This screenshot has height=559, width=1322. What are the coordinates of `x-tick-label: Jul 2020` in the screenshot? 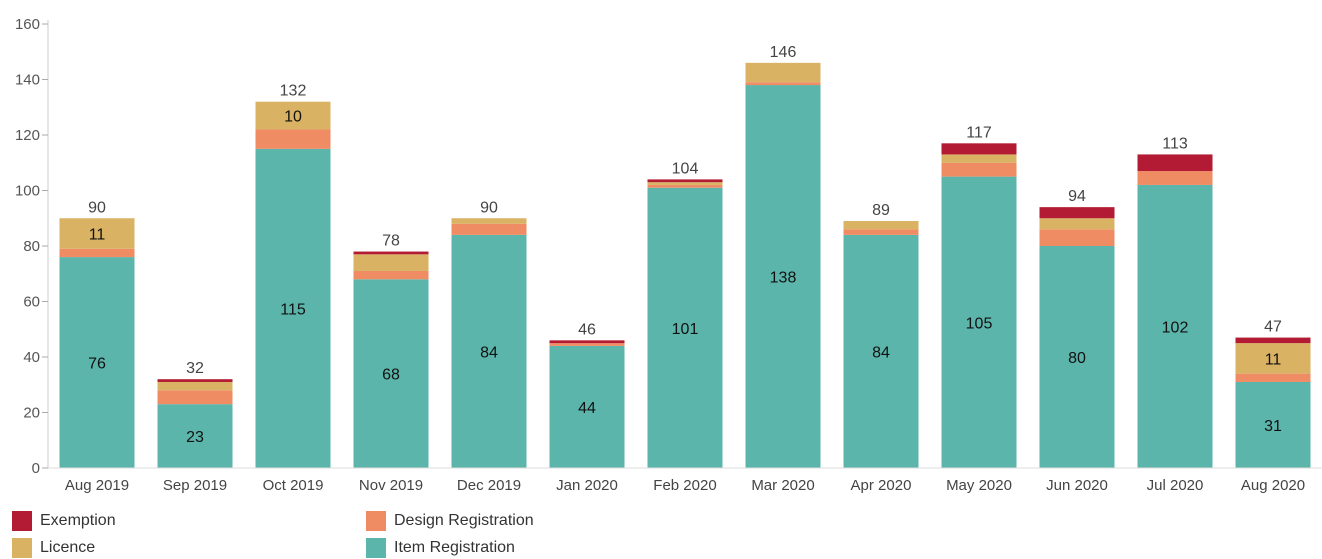 It's located at (1175, 485).